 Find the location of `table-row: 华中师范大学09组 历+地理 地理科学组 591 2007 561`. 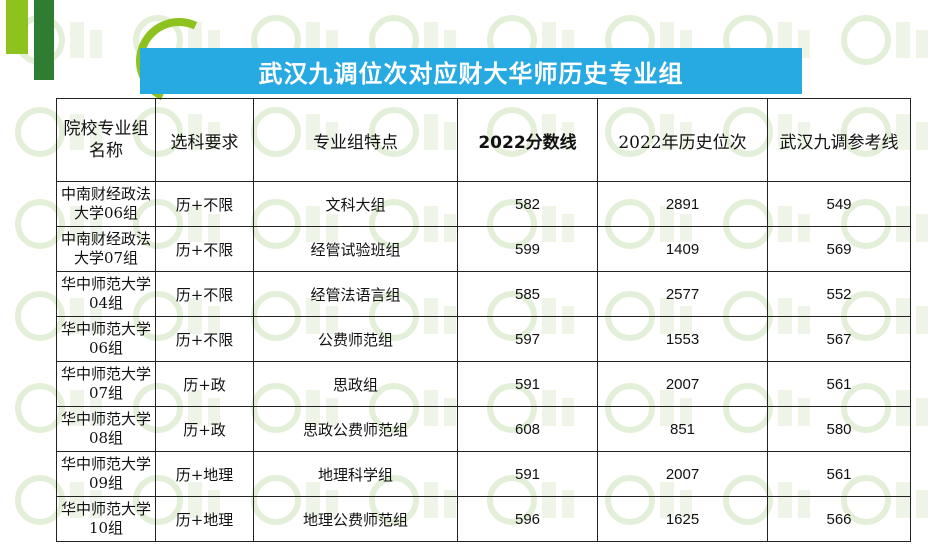

table-row: 华中师范大学09组 历+地理 地理科学组 591 2007 561 is located at coordinates (483, 474).